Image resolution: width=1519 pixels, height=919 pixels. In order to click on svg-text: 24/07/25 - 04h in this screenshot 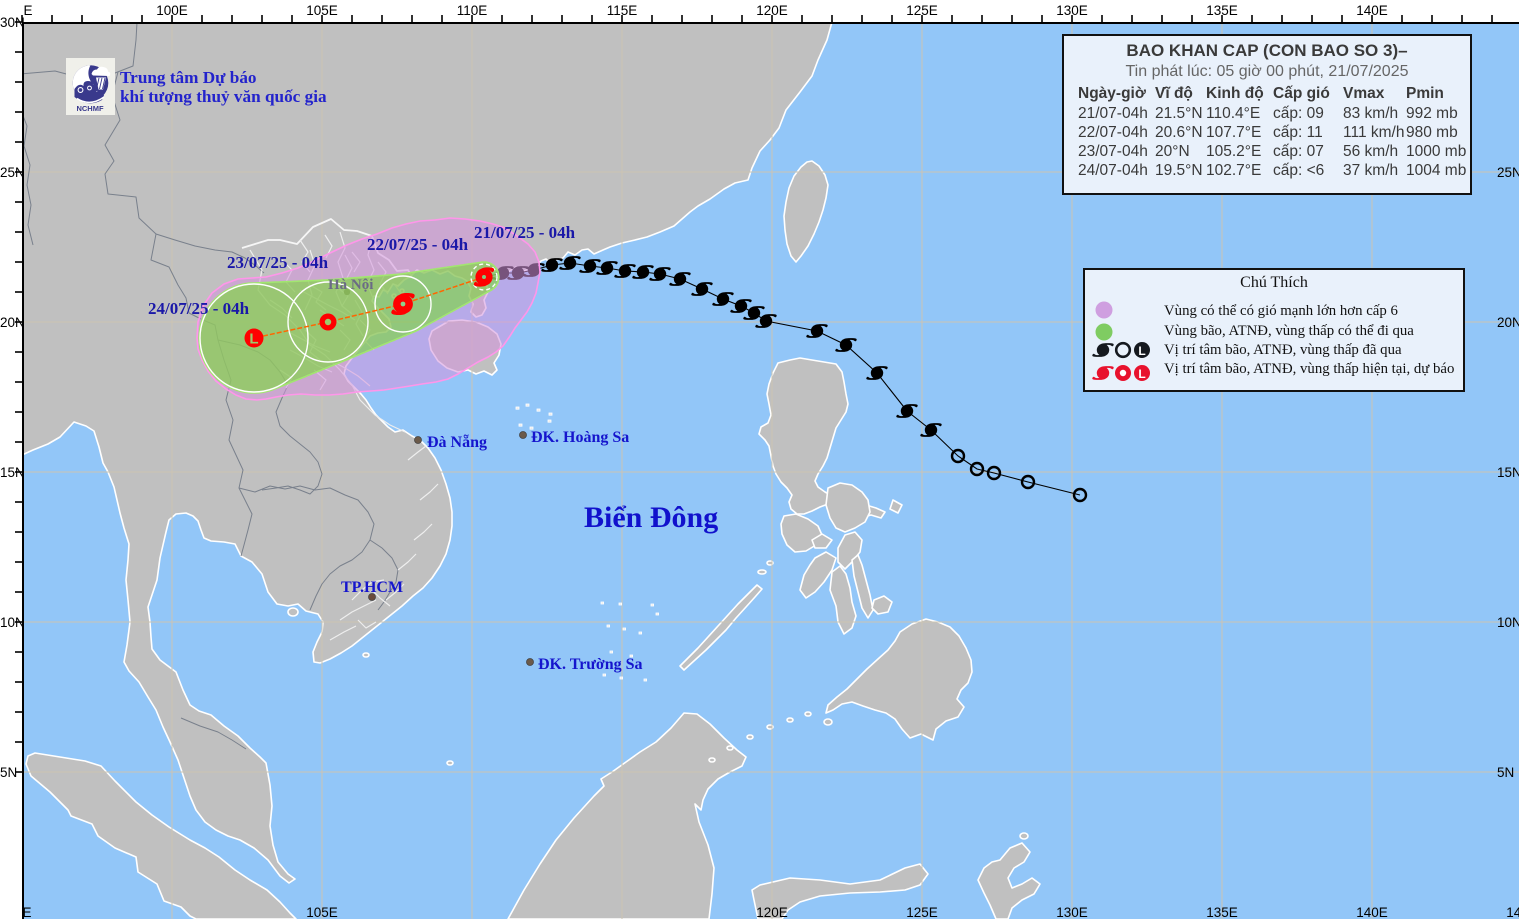, I will do `click(199, 308)`.